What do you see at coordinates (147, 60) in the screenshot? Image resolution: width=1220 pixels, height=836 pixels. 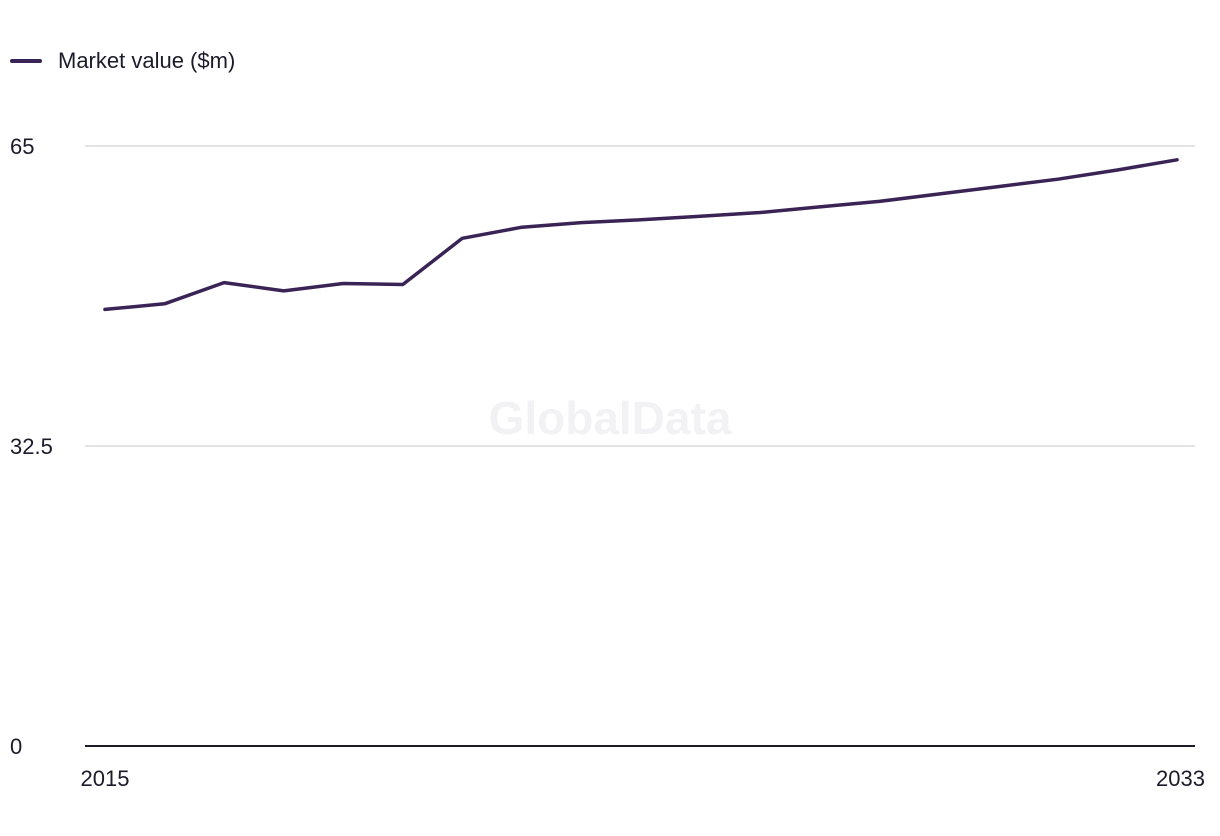 I see `legend-label: Market value ($m)` at bounding box center [147, 60].